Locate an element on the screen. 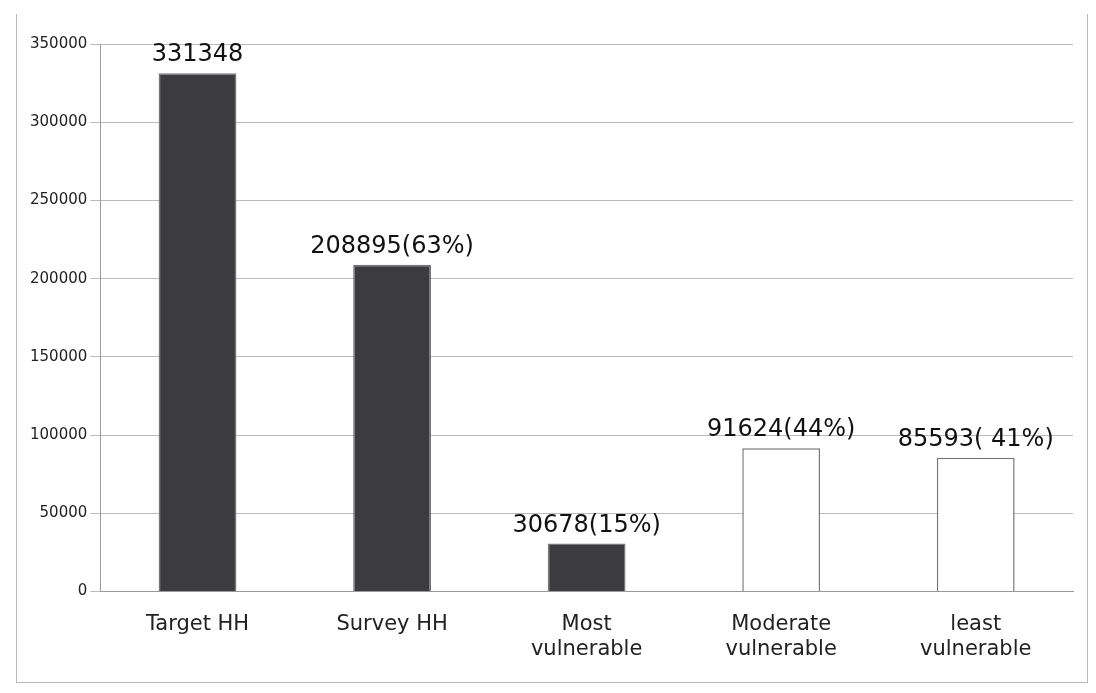 The height and width of the screenshot is (693, 1096). y-tick-label: 250000 is located at coordinates (59, 199).